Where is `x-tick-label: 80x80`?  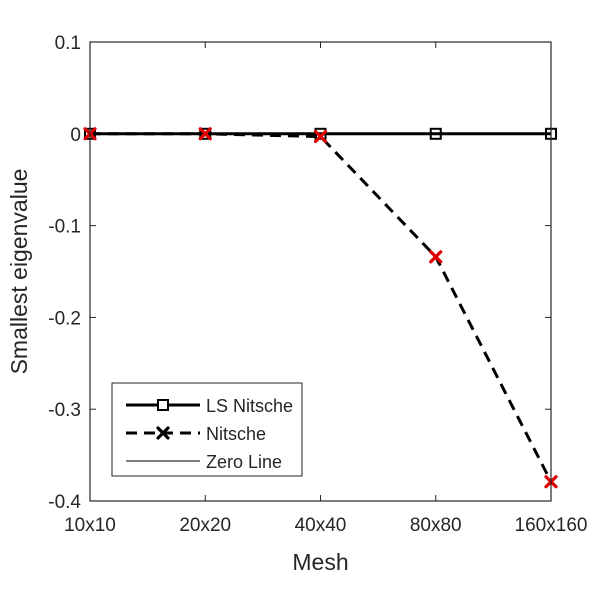
x-tick-label: 80x80 is located at coordinates (436, 525).